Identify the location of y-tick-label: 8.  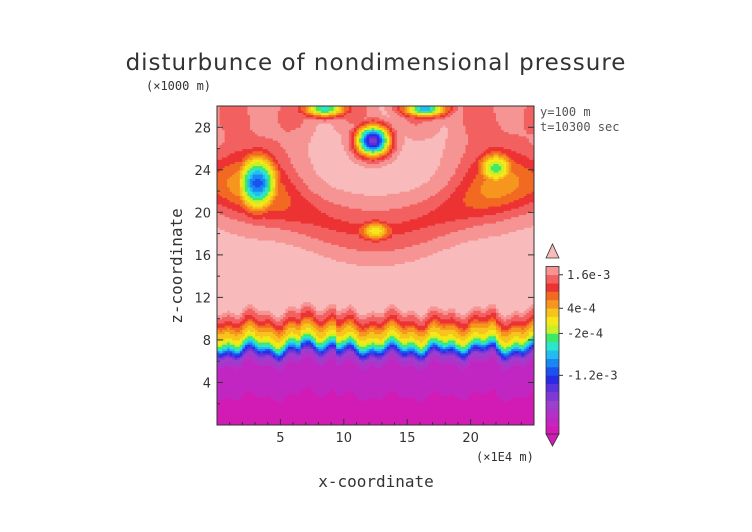
(207, 341).